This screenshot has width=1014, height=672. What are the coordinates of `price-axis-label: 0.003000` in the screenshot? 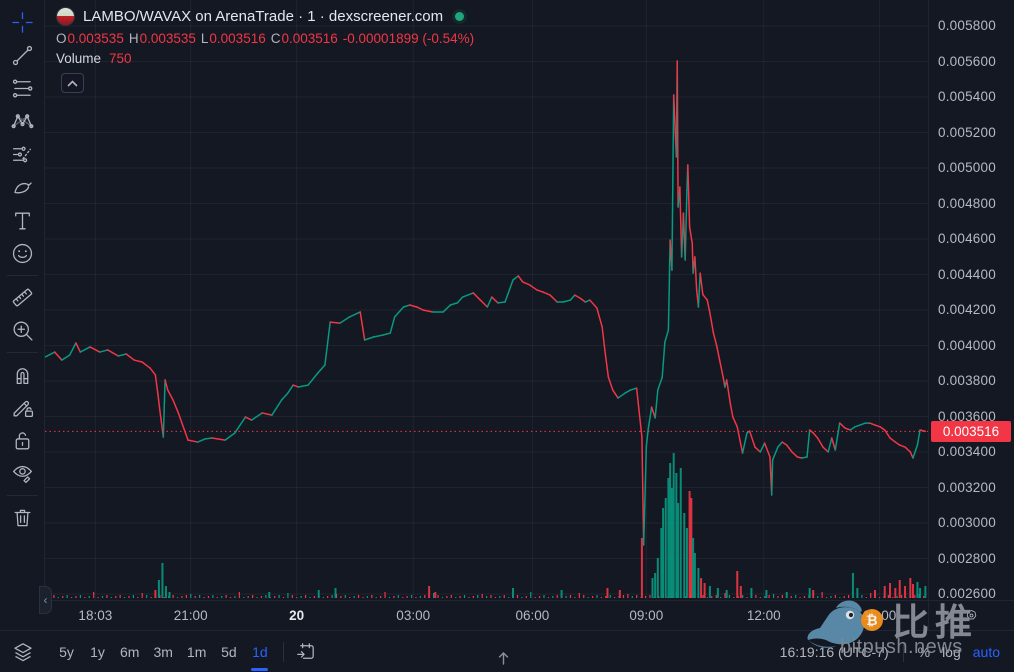 It's located at (967, 522).